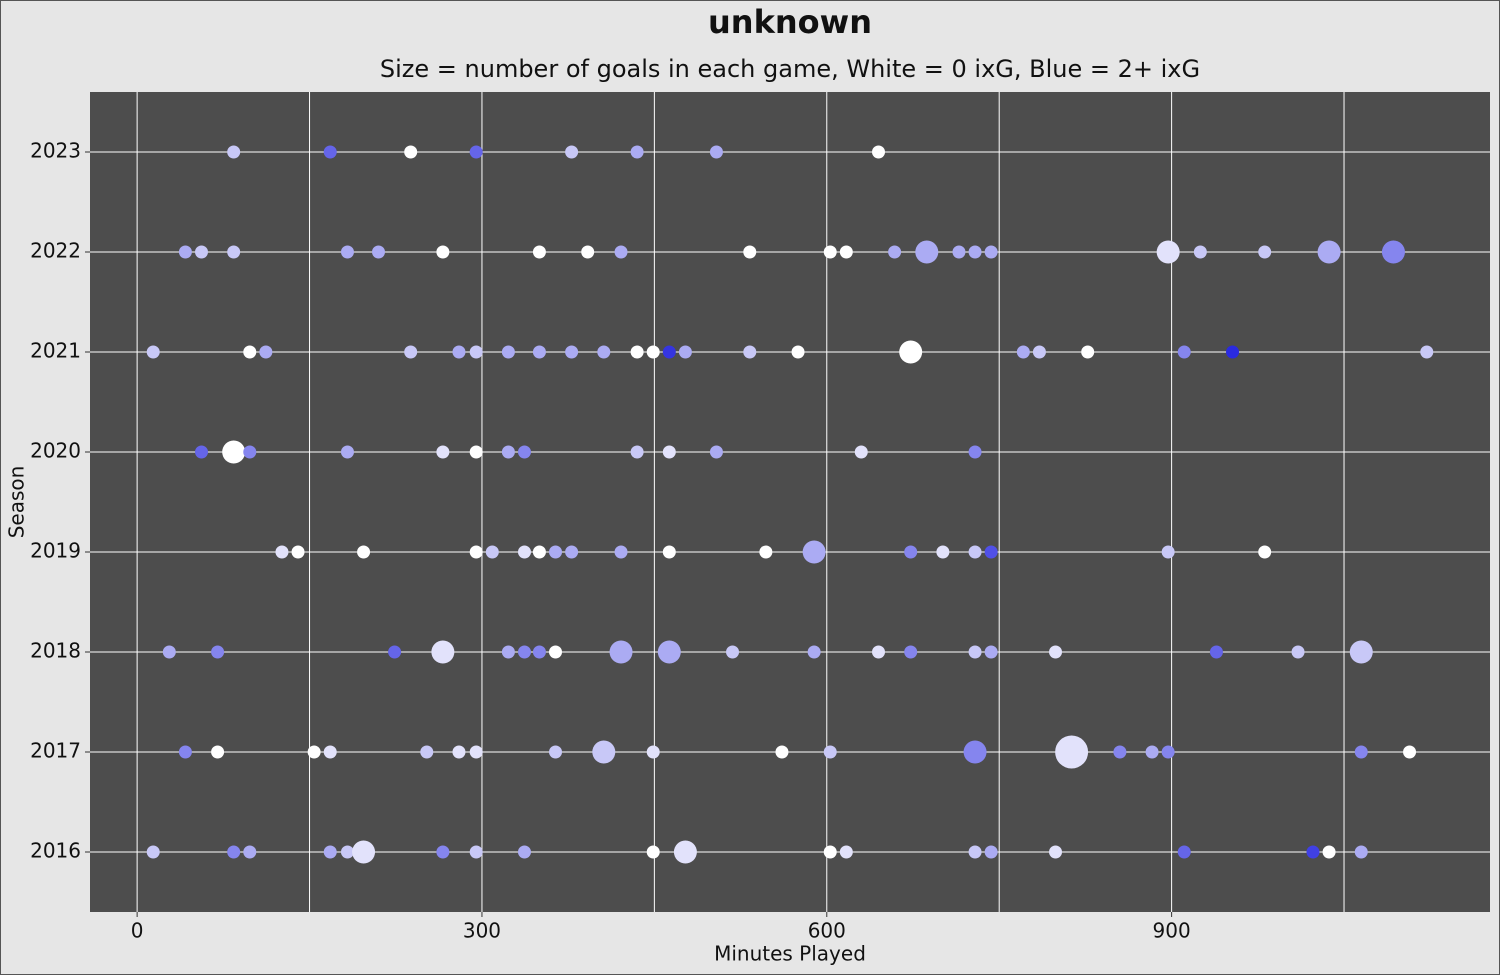 The image size is (1500, 975). What do you see at coordinates (827, 931) in the screenshot?
I see `x-tick-label: 600` at bounding box center [827, 931].